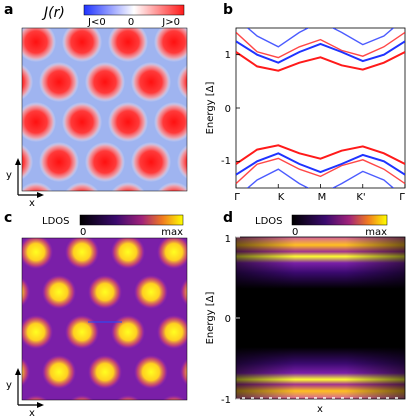  I want to click on panel-a-y-axis-label: y, so click(9, 175).